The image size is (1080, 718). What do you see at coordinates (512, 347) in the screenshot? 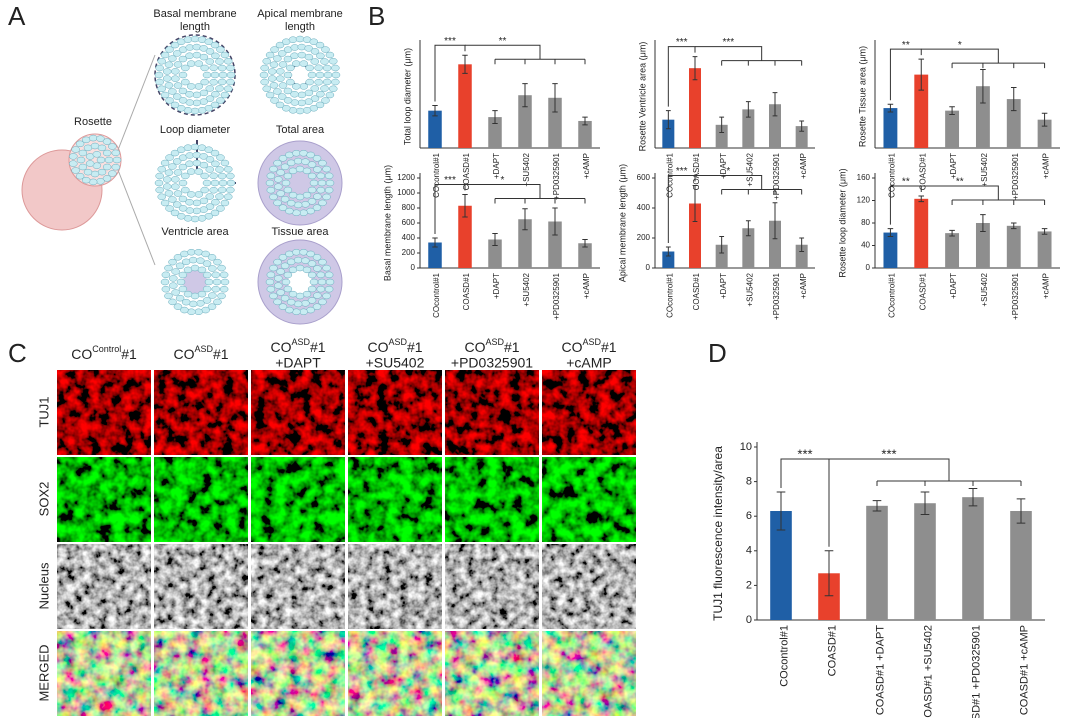
I see `header-part: #1` at bounding box center [512, 347].